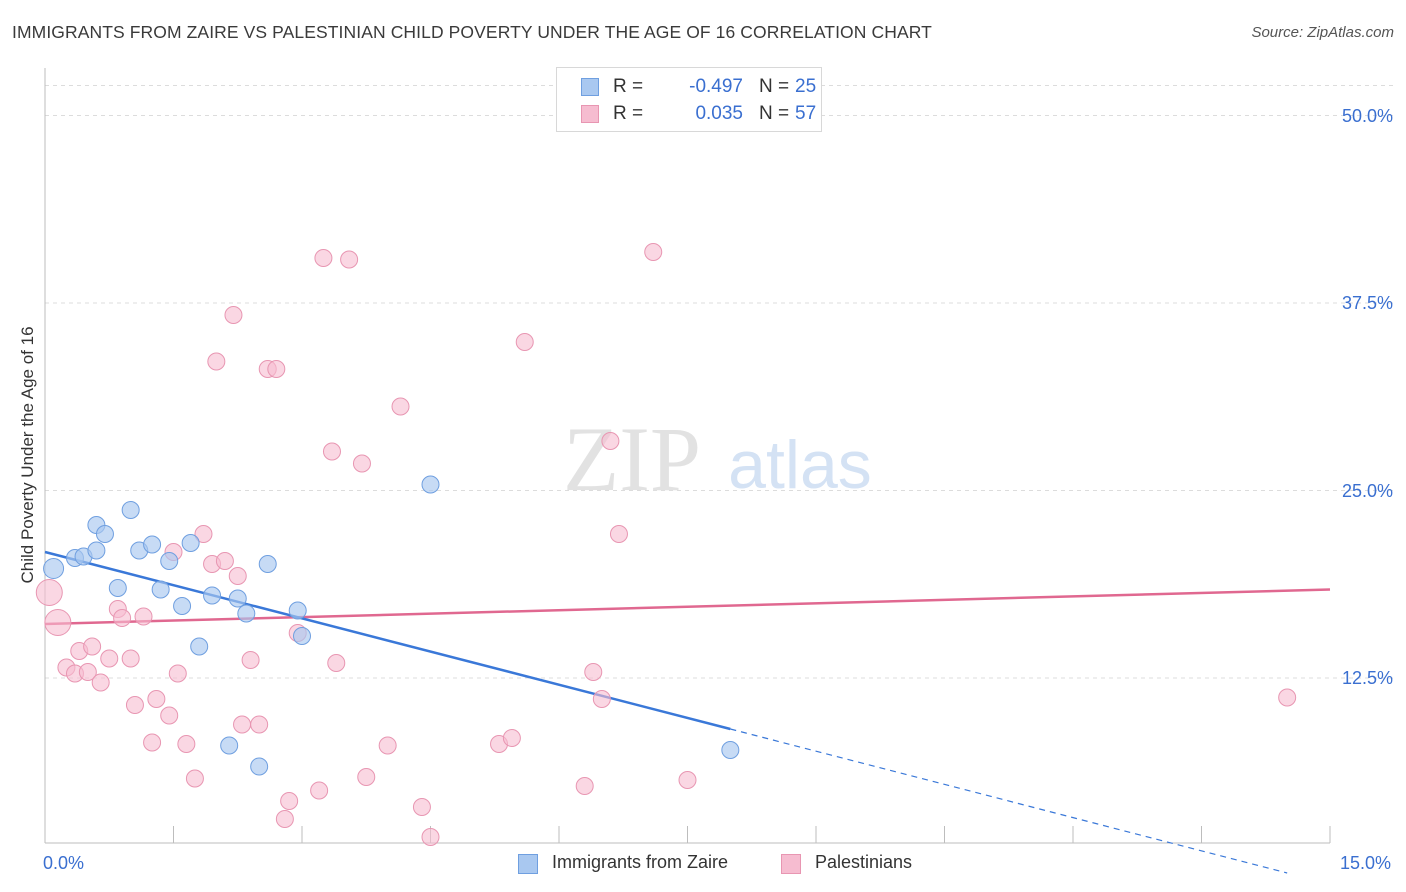 The height and width of the screenshot is (892, 1406). Describe the element at coordinates (717, 459) in the screenshot. I see `watermark: ZIP atlas` at that location.